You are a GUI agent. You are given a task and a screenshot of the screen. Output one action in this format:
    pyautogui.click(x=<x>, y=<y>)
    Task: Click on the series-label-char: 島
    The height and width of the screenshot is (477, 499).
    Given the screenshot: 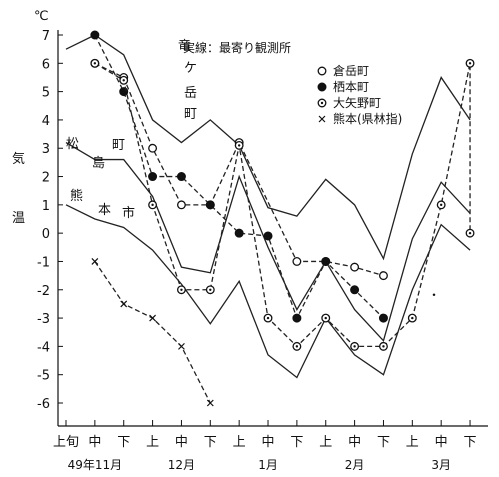 What is the action you would take?
    pyautogui.click(x=98, y=163)
    